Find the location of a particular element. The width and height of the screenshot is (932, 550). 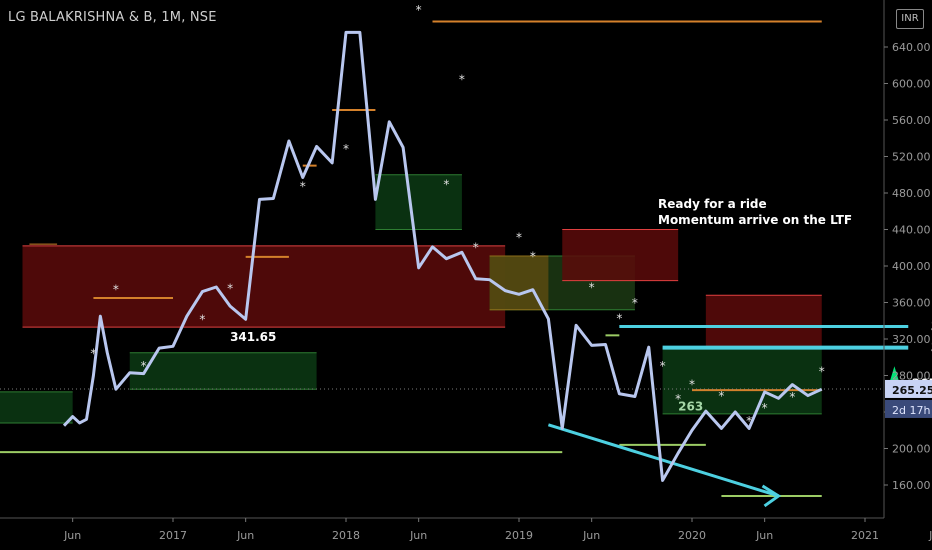

pivot-star-21: * is located at coordinates (792, 397).